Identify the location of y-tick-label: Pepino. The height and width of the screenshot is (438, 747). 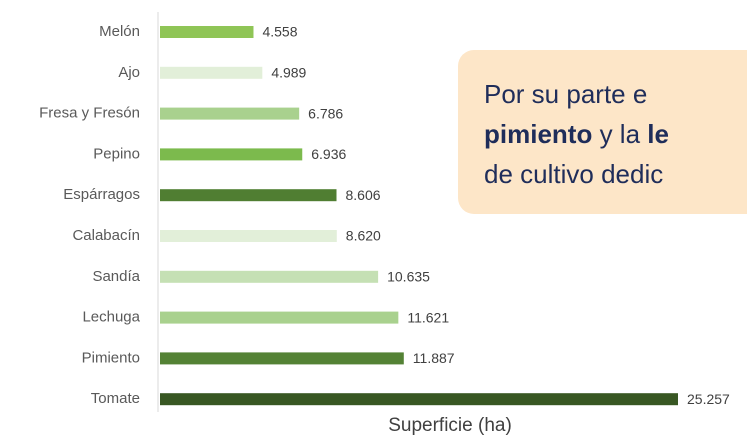
(116, 153).